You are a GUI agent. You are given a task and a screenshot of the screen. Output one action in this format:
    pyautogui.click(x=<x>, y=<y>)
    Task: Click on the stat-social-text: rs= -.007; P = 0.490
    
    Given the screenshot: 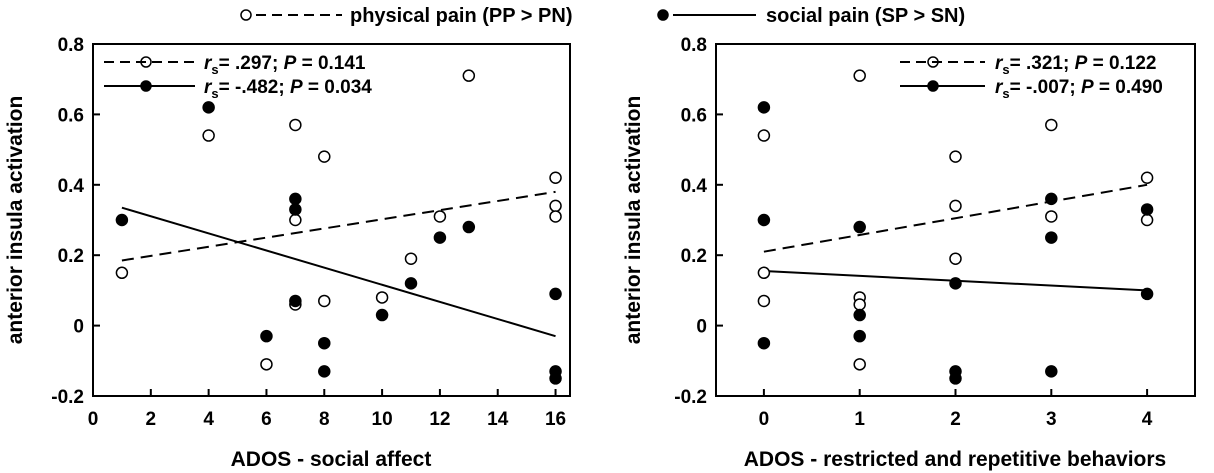 What is the action you would take?
    pyautogui.click(x=1079, y=89)
    